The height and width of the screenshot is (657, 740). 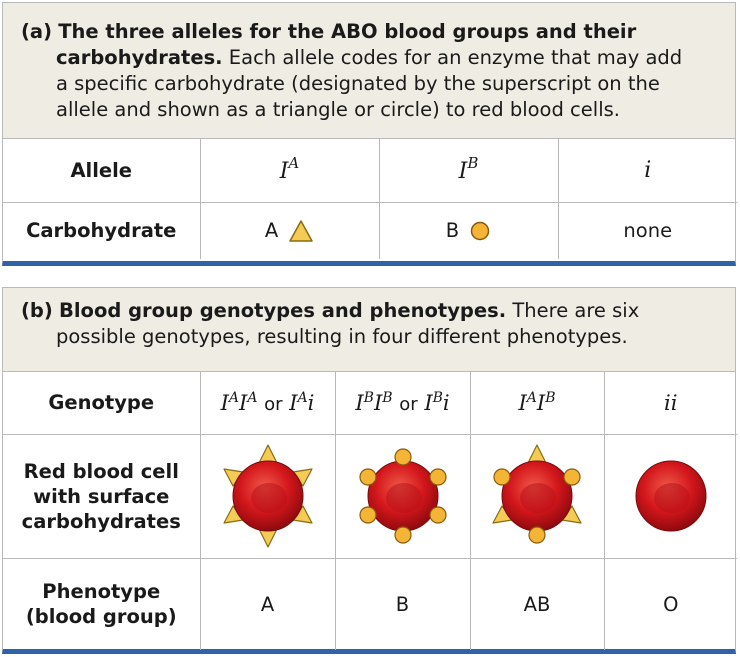 I want to click on circle-icon, so click(x=480, y=230).